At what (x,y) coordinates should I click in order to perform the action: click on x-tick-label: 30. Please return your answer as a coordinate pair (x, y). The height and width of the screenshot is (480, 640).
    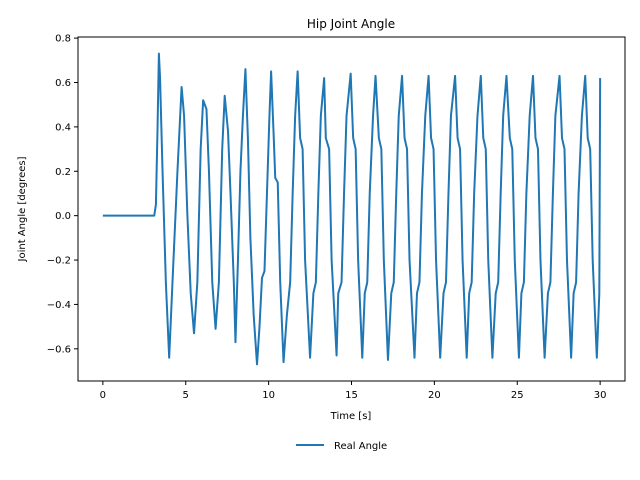
    Looking at the image, I should click on (600, 395).